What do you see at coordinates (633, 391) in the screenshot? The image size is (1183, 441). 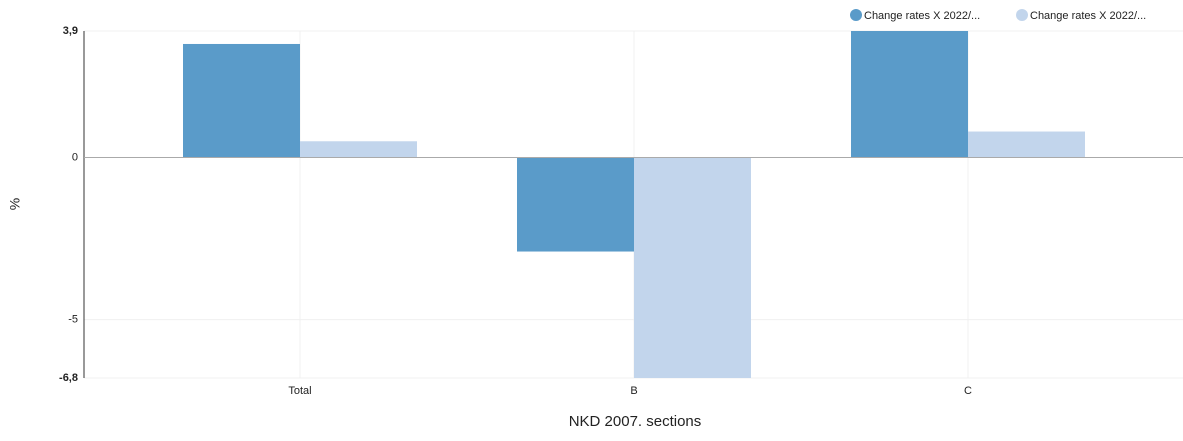 I see `x-tick-label: B` at bounding box center [633, 391].